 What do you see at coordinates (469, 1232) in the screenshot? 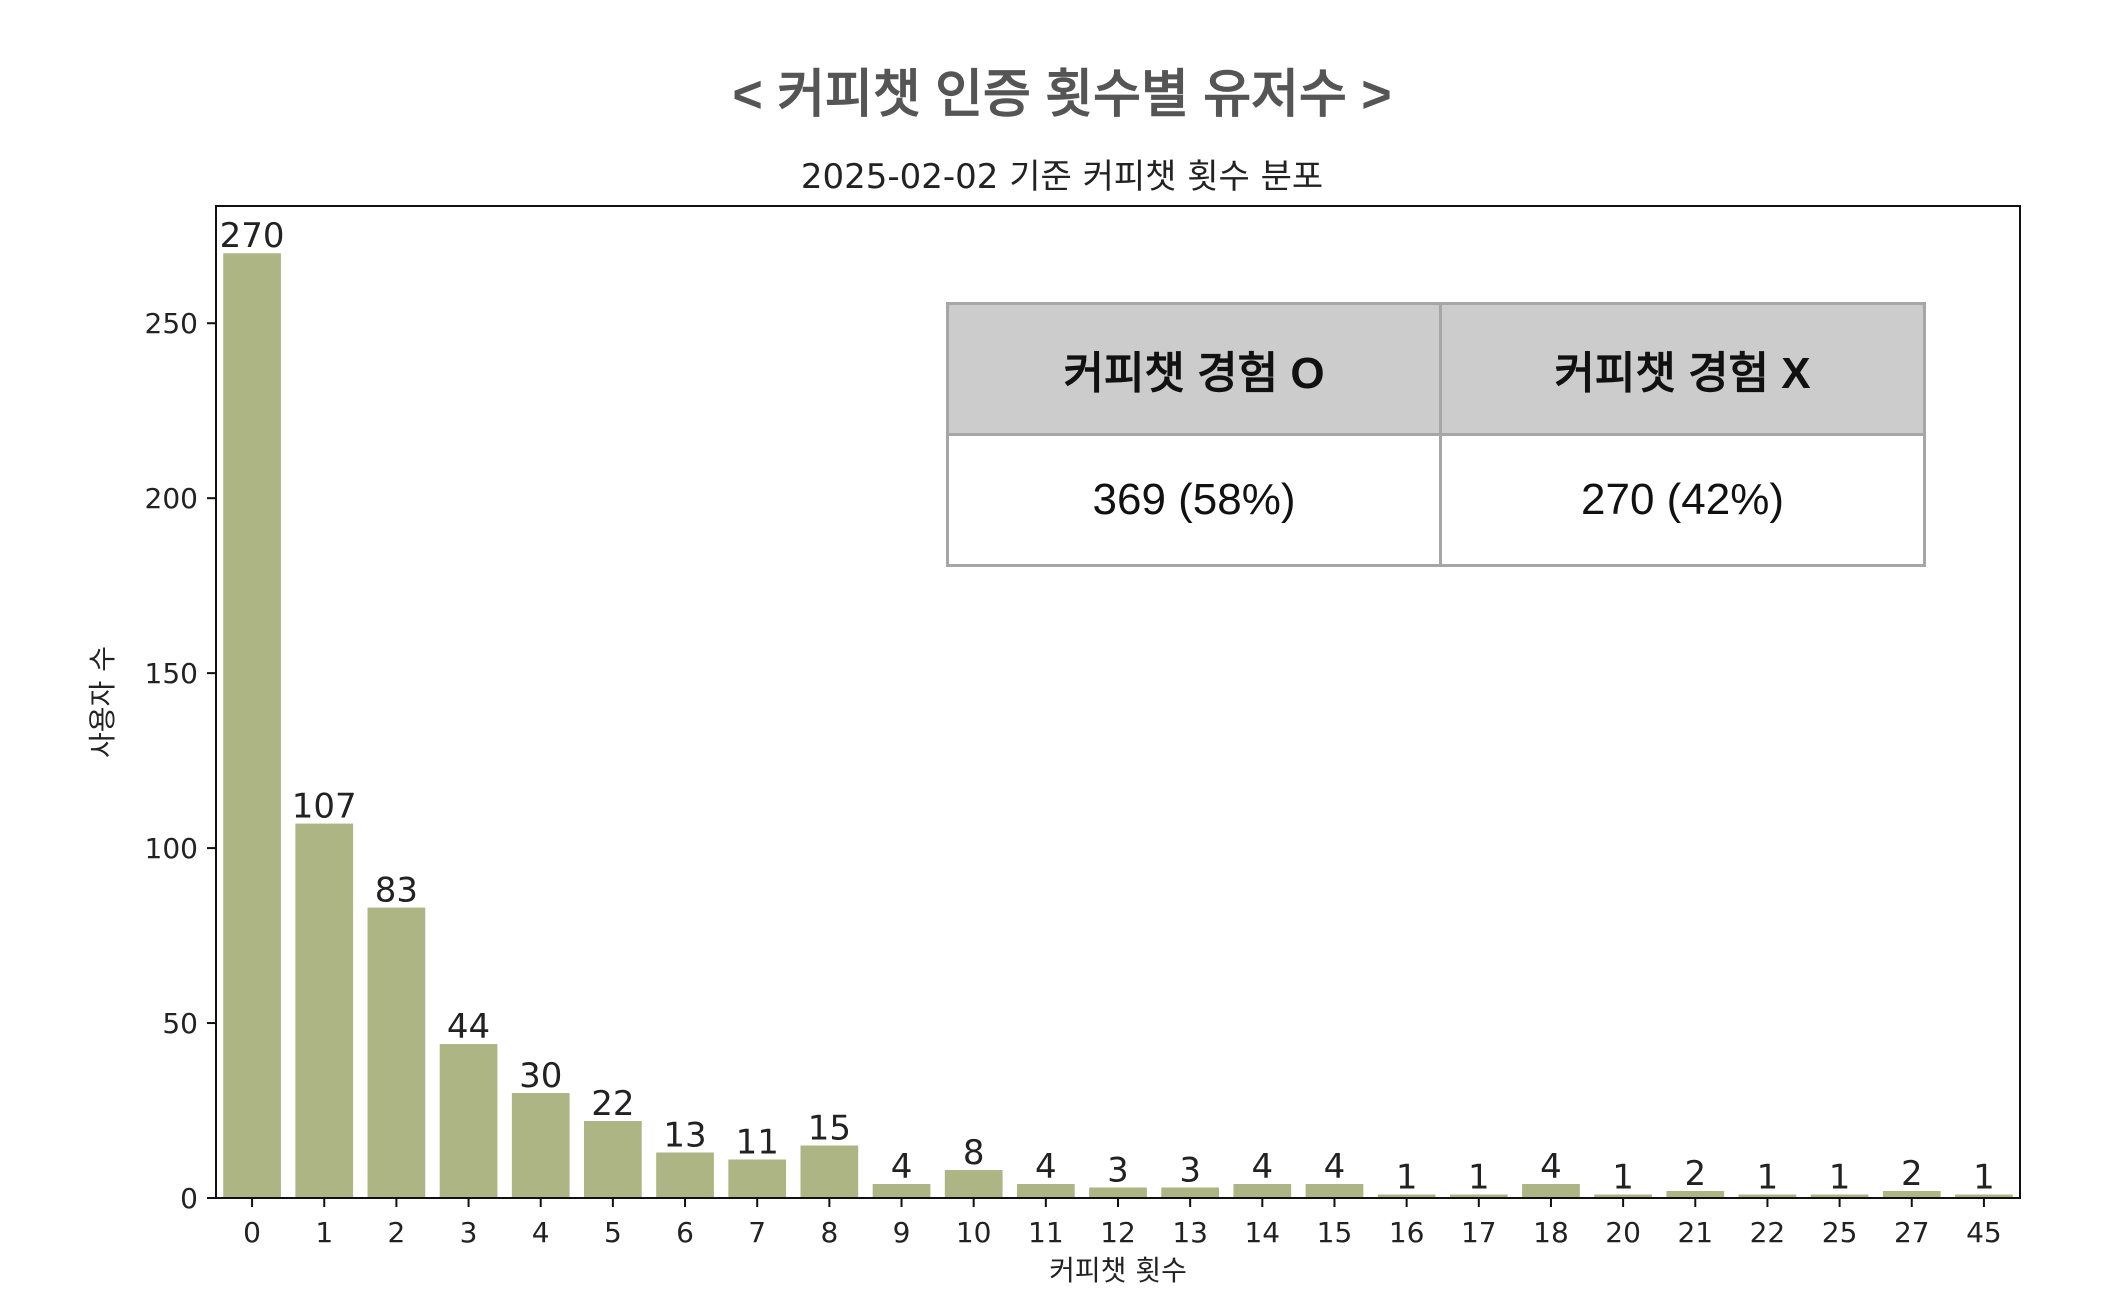
I see `x-tick-label-3: 3` at bounding box center [469, 1232].